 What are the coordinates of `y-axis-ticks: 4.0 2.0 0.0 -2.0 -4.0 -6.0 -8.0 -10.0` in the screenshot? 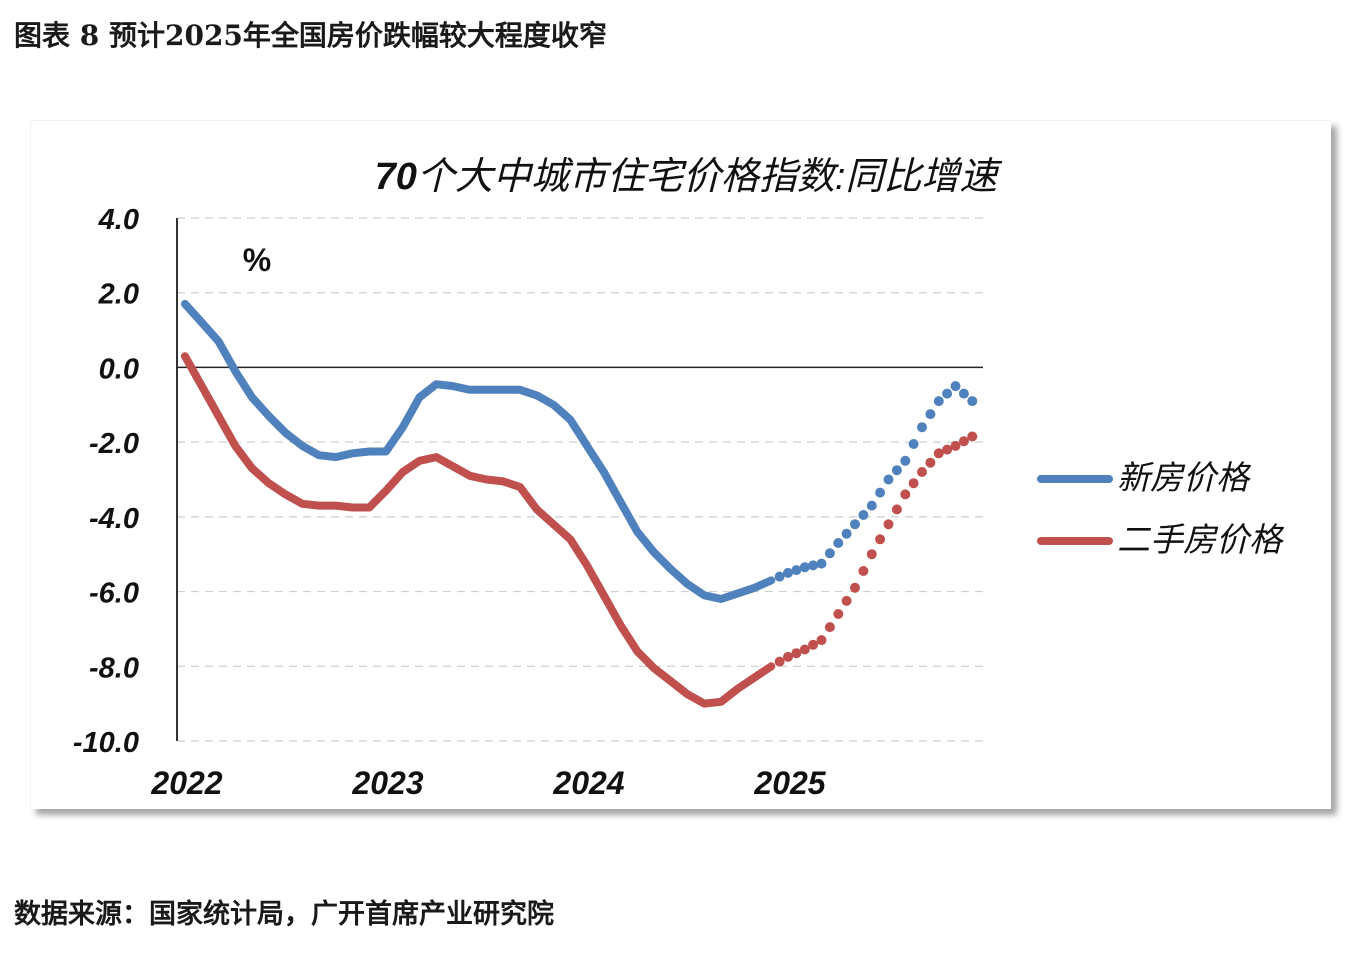 It's located at (106, 481).